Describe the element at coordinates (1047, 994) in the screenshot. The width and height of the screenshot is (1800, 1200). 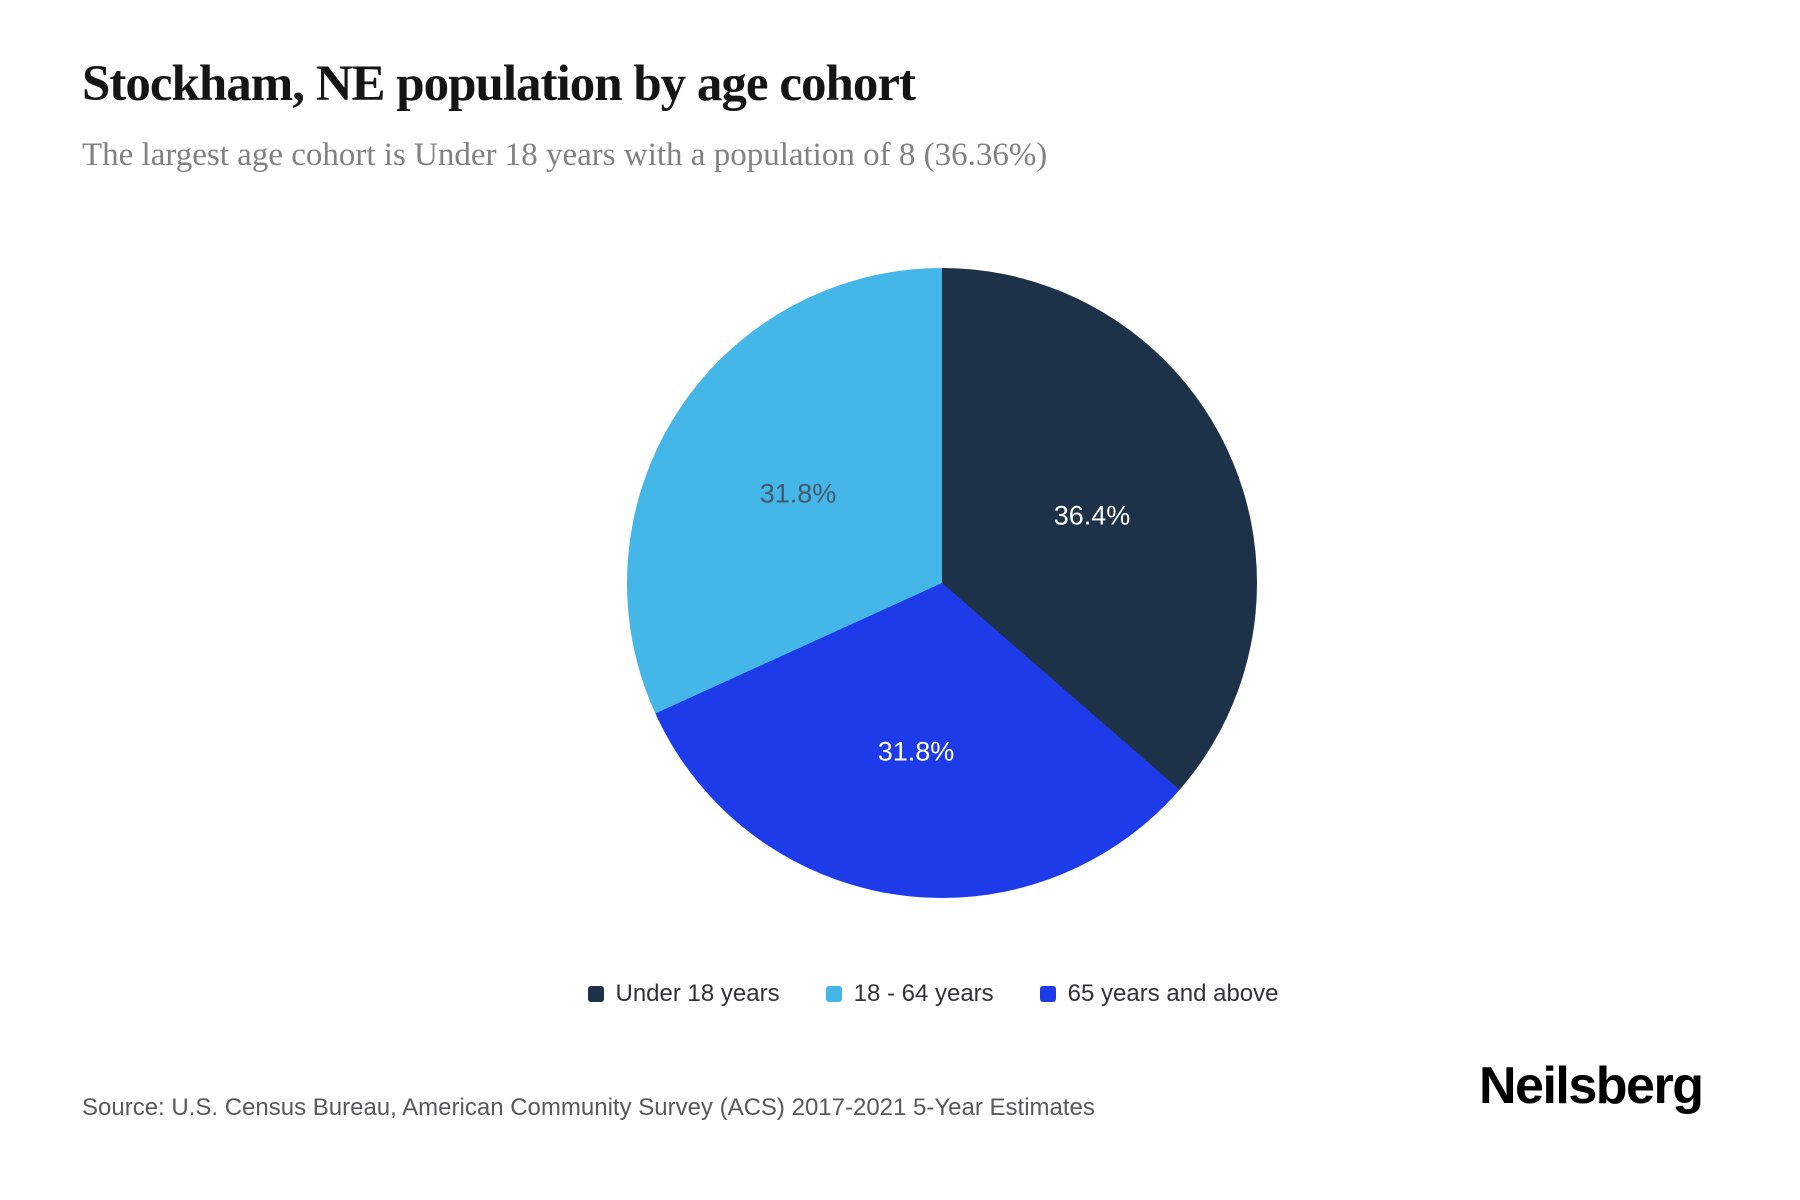
I see `legend-swatch-65-above-icon` at that location.